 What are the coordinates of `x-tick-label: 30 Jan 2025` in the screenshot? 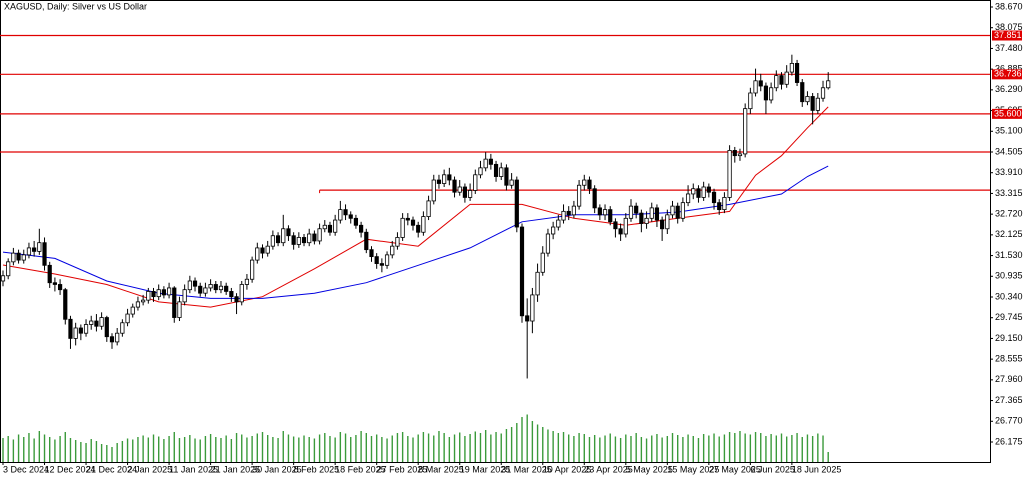 It's located at (277, 469).